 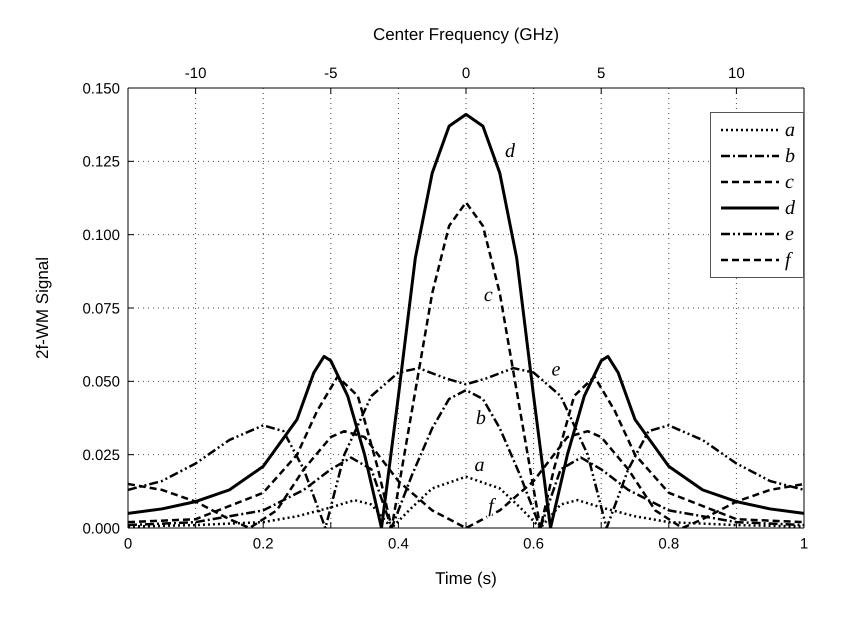 I want to click on legend-label: d, so click(x=790, y=208).